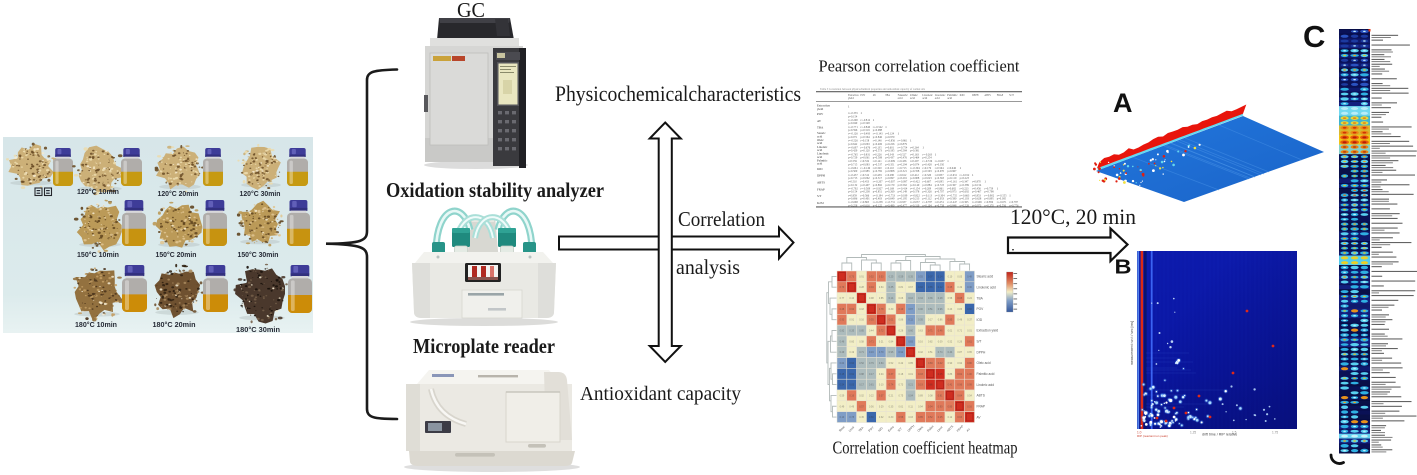 This screenshot has height=475, width=1417. Describe the element at coordinates (842, 298) in the screenshot. I see `svg-text: 0.77` at that location.